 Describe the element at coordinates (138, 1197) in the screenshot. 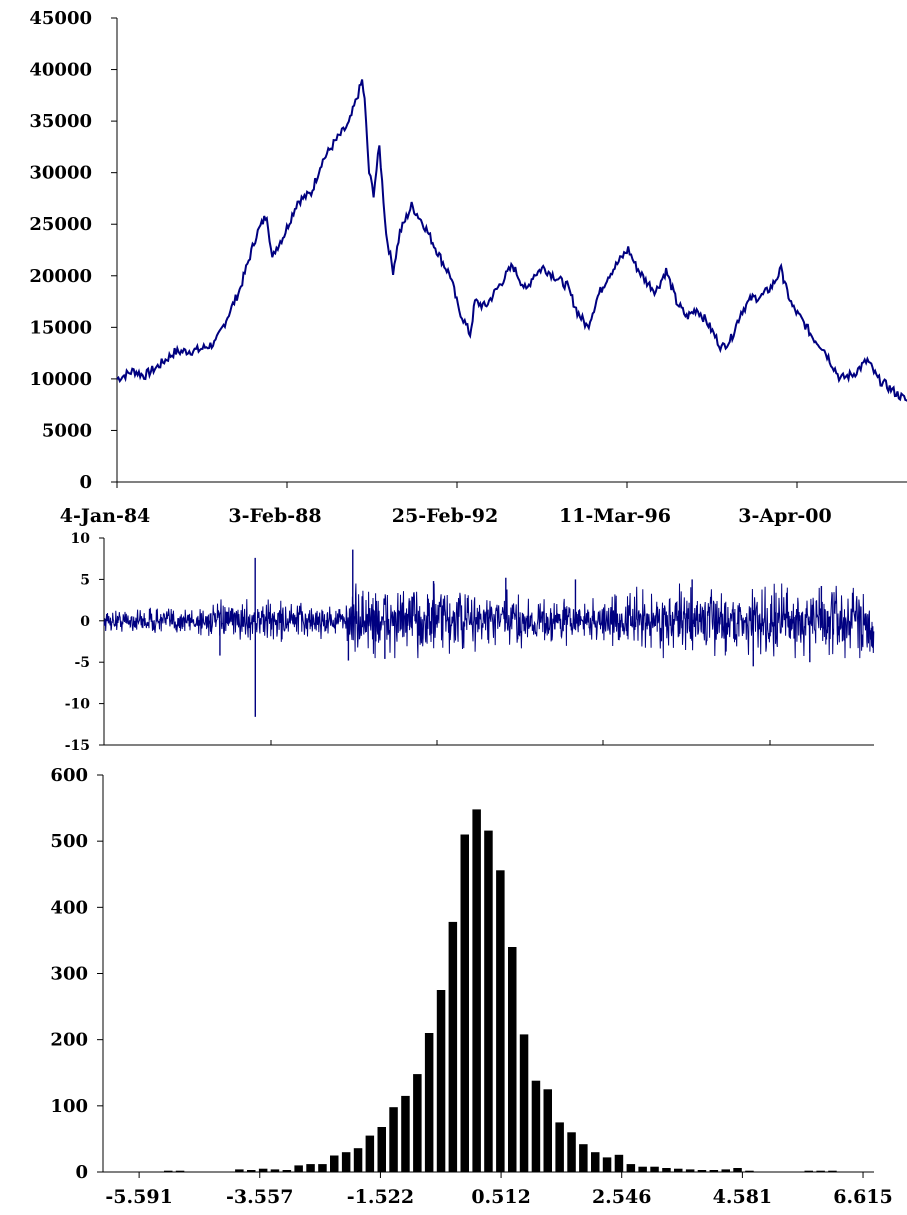

I see `x-tick-label: -5.591` at that location.